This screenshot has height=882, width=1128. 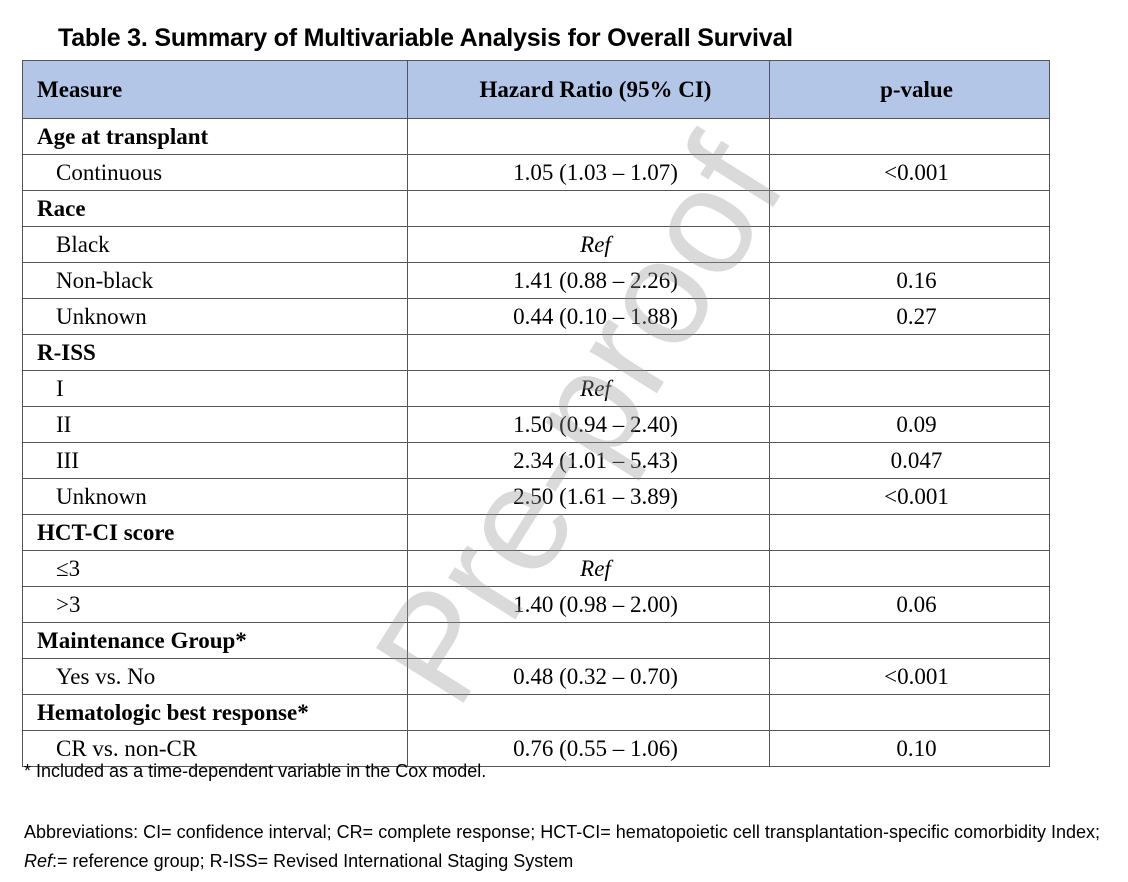 I want to click on hazard-ratio-cell: 1.50 (0.94 – 2.40), so click(x=588, y=424).